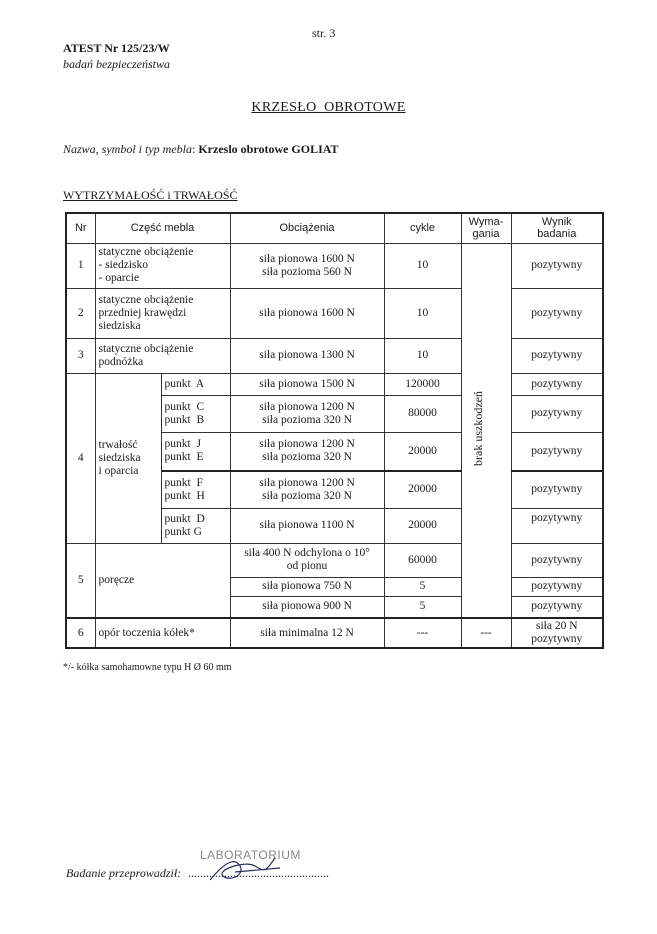 This screenshot has width=657, height=934. Describe the element at coordinates (195, 384) in the screenshot. I see `cell-point: punkt A` at that location.